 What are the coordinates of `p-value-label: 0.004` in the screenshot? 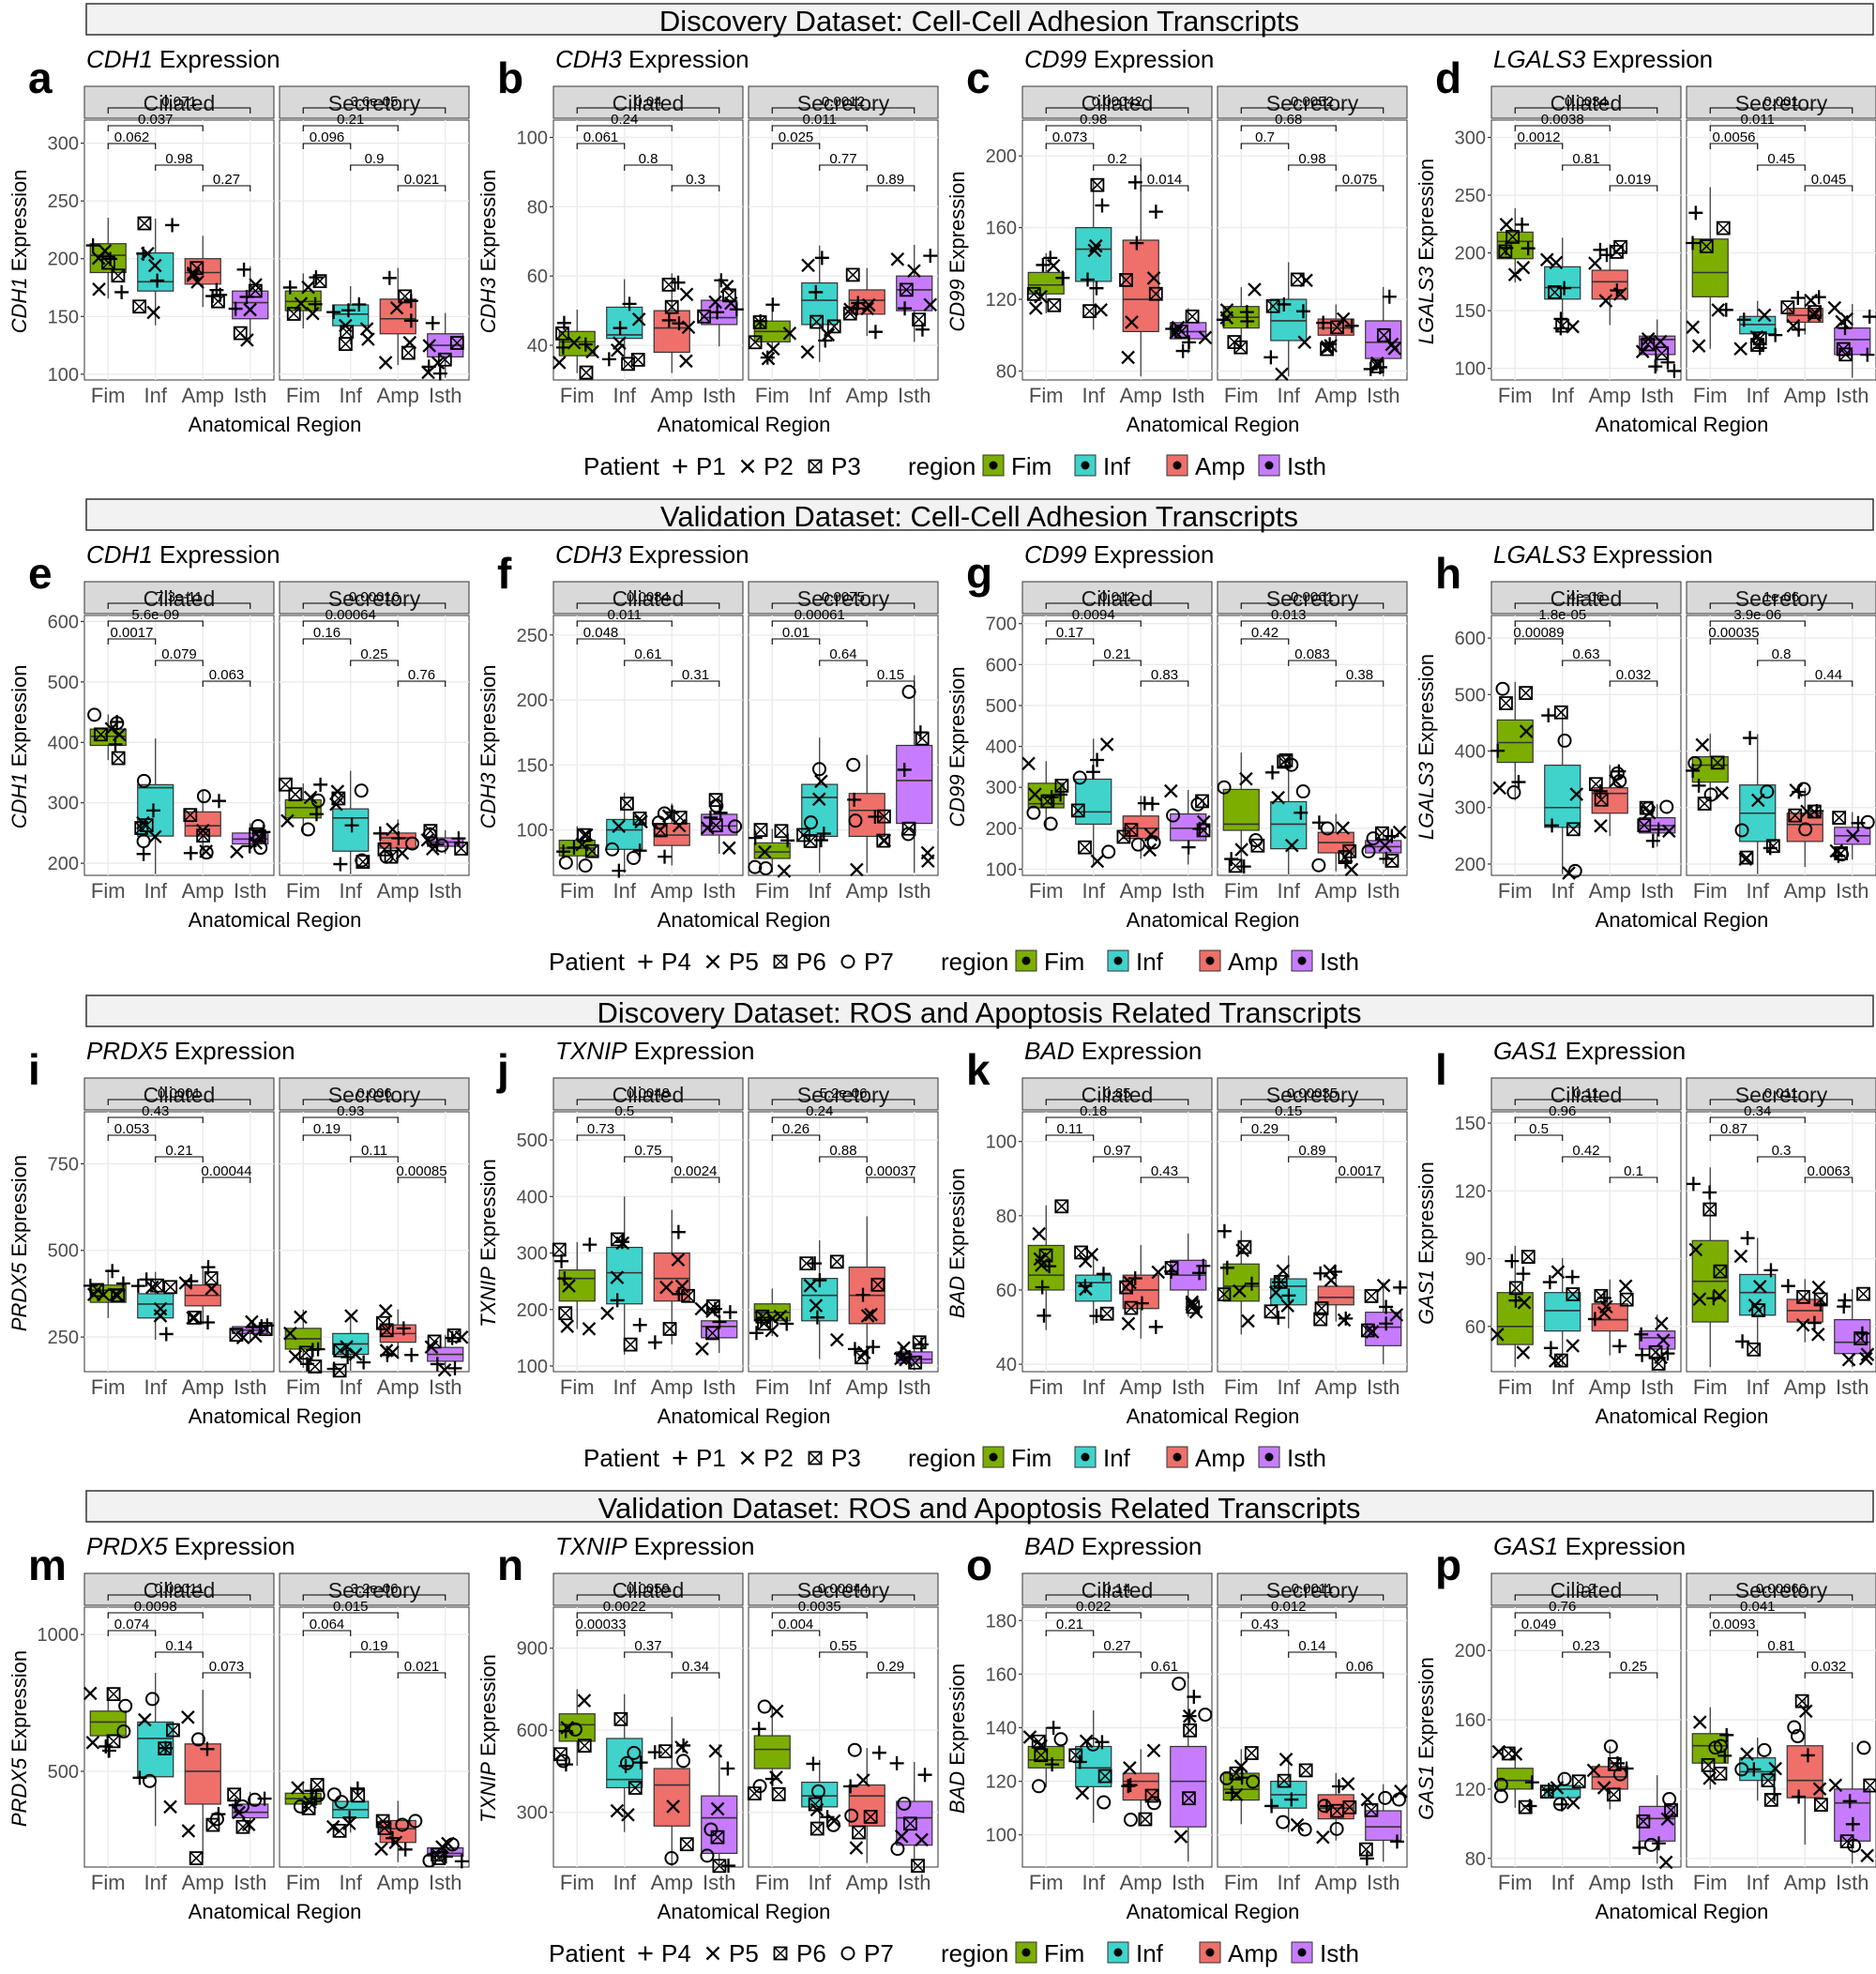 It's located at (796, 1625).